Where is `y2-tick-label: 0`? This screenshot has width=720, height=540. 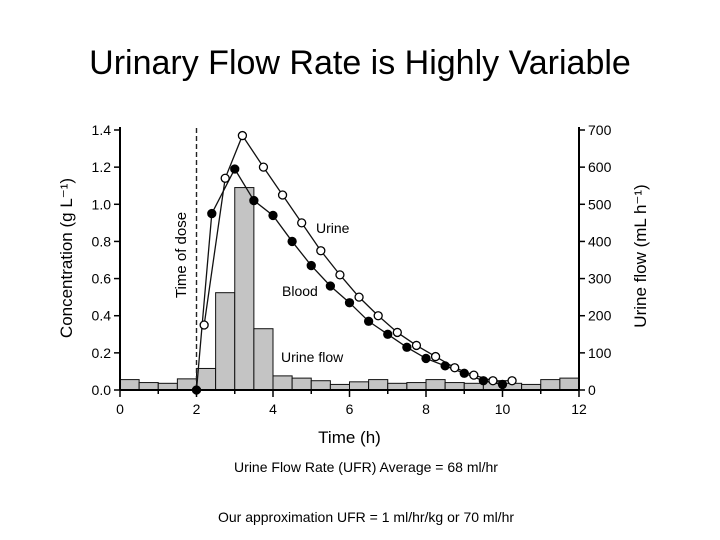
y2-tick-label: 0 is located at coordinates (592, 390).